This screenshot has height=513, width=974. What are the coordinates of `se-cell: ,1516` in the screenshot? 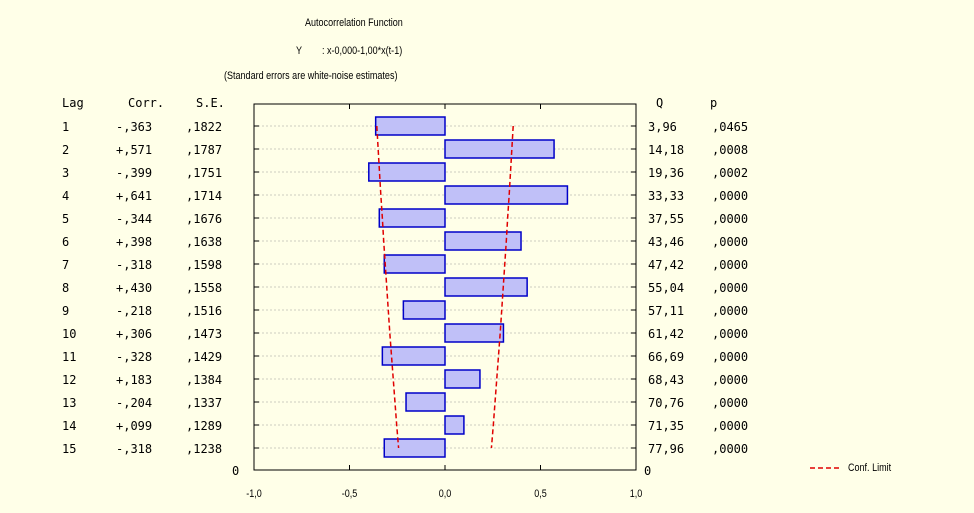 It's located at (204, 311).